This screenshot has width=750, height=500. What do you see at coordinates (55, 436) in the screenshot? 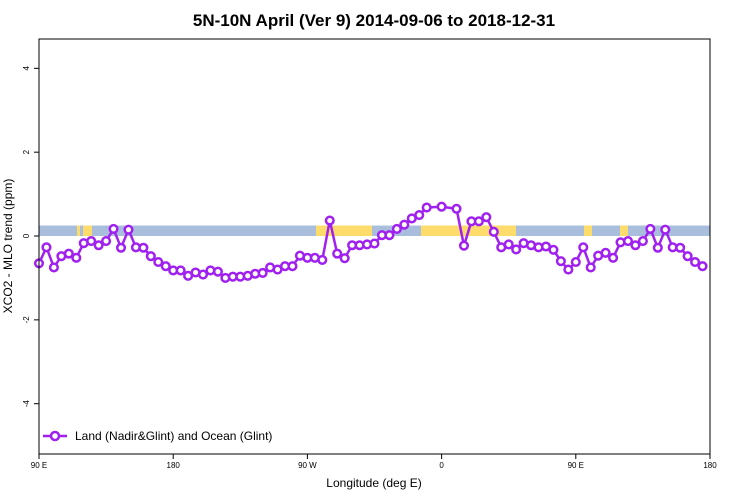
I see `legend-marker` at bounding box center [55, 436].